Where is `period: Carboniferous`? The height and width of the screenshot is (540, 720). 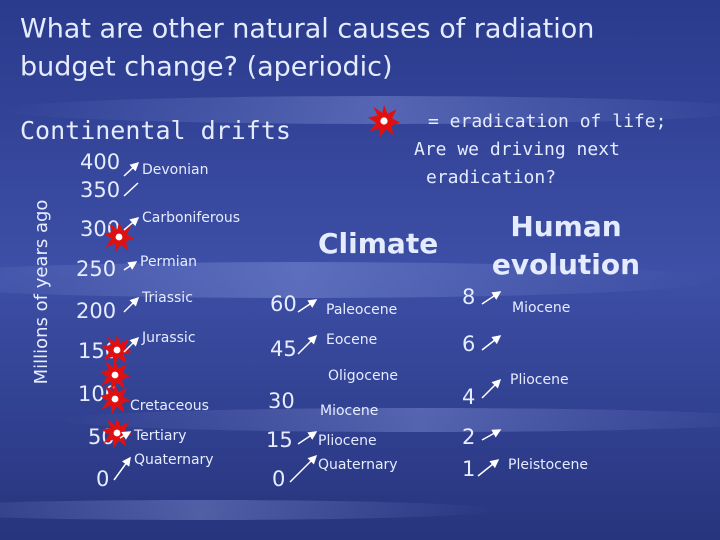 period: Carboniferous is located at coordinates (191, 218).